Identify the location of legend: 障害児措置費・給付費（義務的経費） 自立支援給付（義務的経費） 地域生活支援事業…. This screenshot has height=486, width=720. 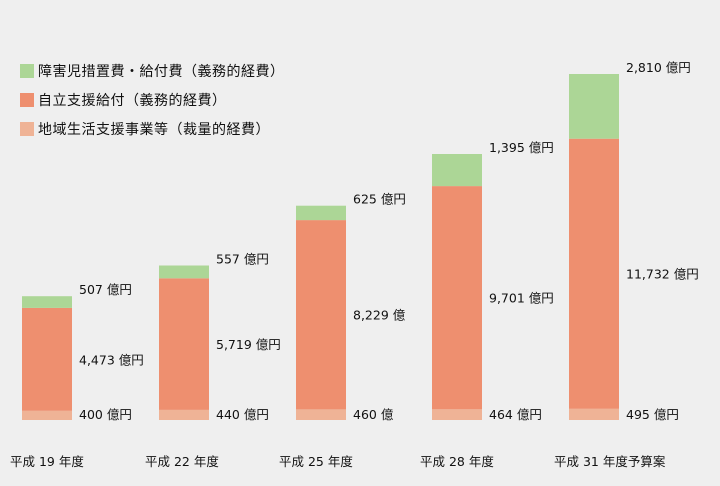
(152, 99).